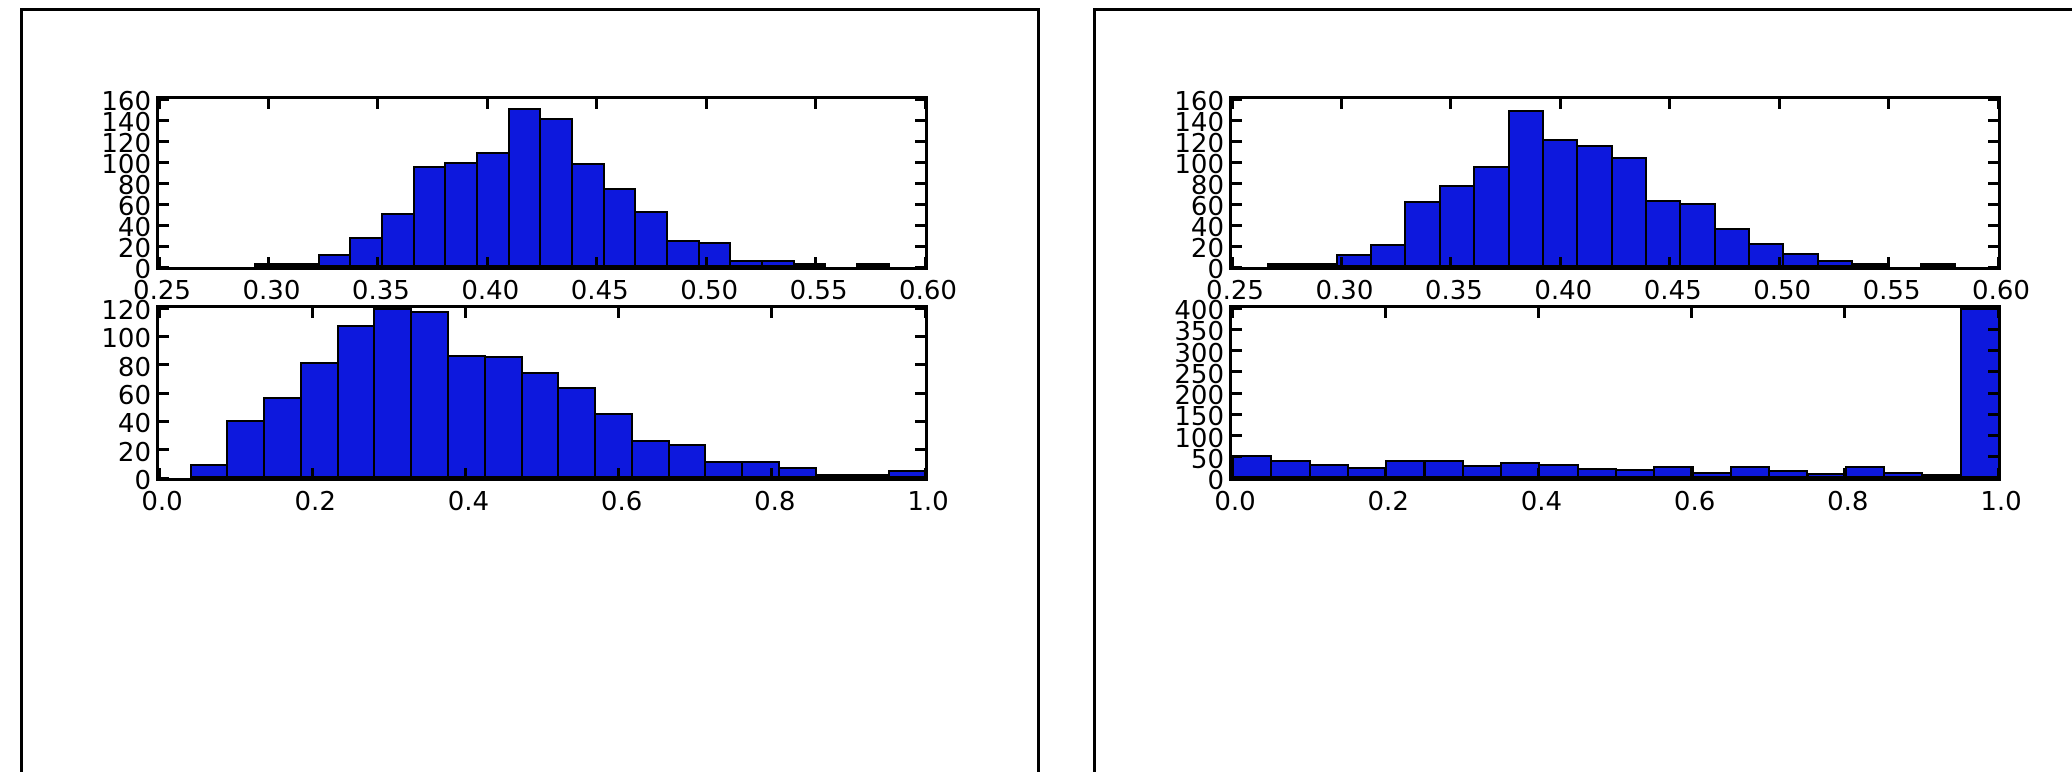 The height and width of the screenshot is (772, 2072). What do you see at coordinates (1782, 291) in the screenshot?
I see `x-tick-label: 0.50` at bounding box center [1782, 291].